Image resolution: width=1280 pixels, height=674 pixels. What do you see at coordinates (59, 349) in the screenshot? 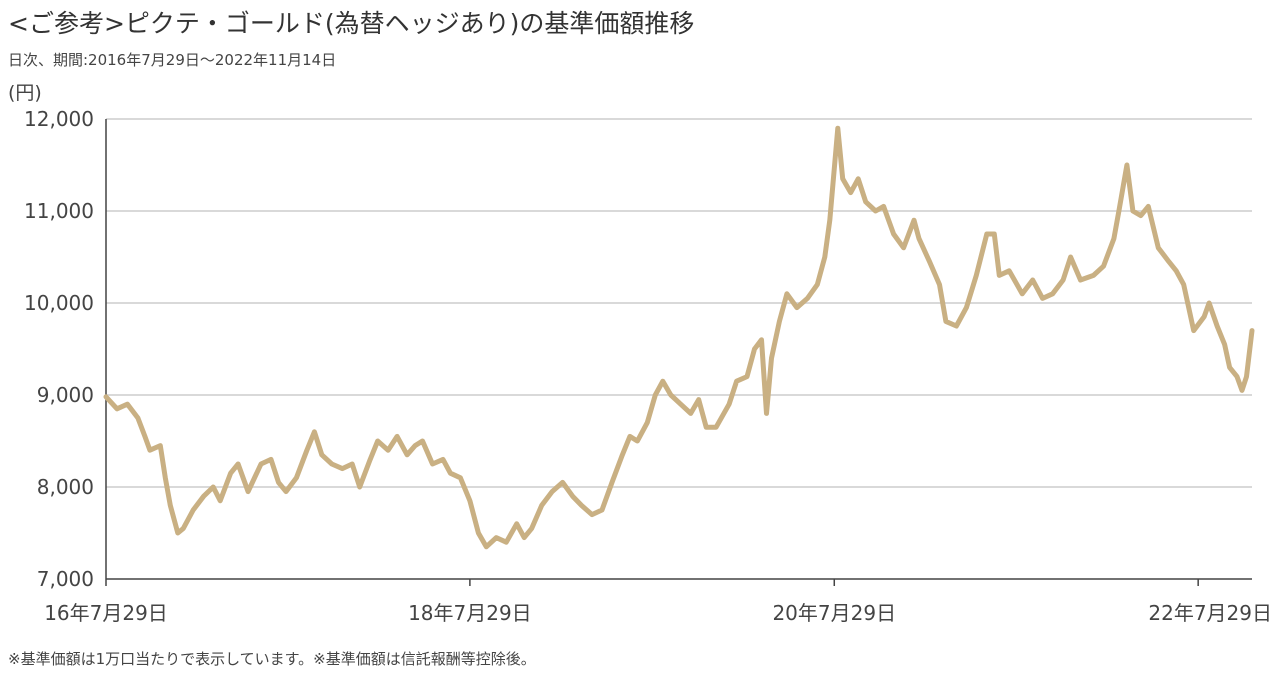
I see `y-tick-labels: 7,000 8,000 9,000 10,000 11,000 12,000` at bounding box center [59, 349].